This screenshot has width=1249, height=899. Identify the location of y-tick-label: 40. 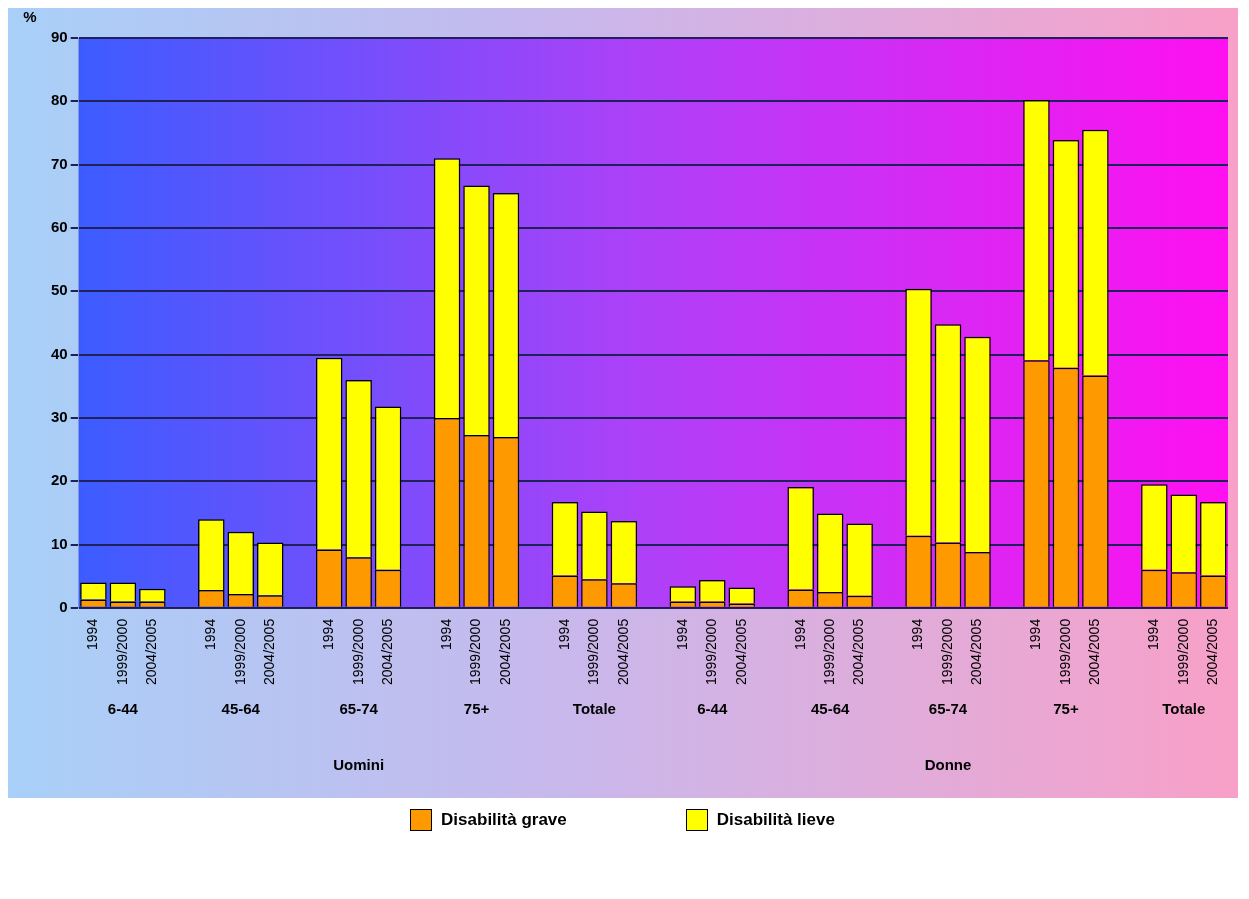
(59, 353).